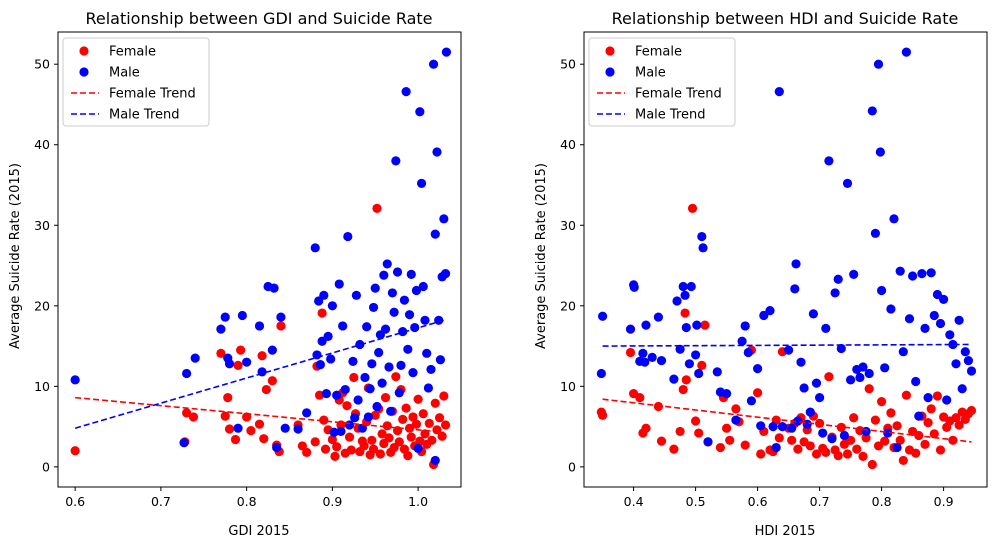  Describe the element at coordinates (332, 501) in the screenshot. I see `gdi-x-tick-label: 0.9` at that location.